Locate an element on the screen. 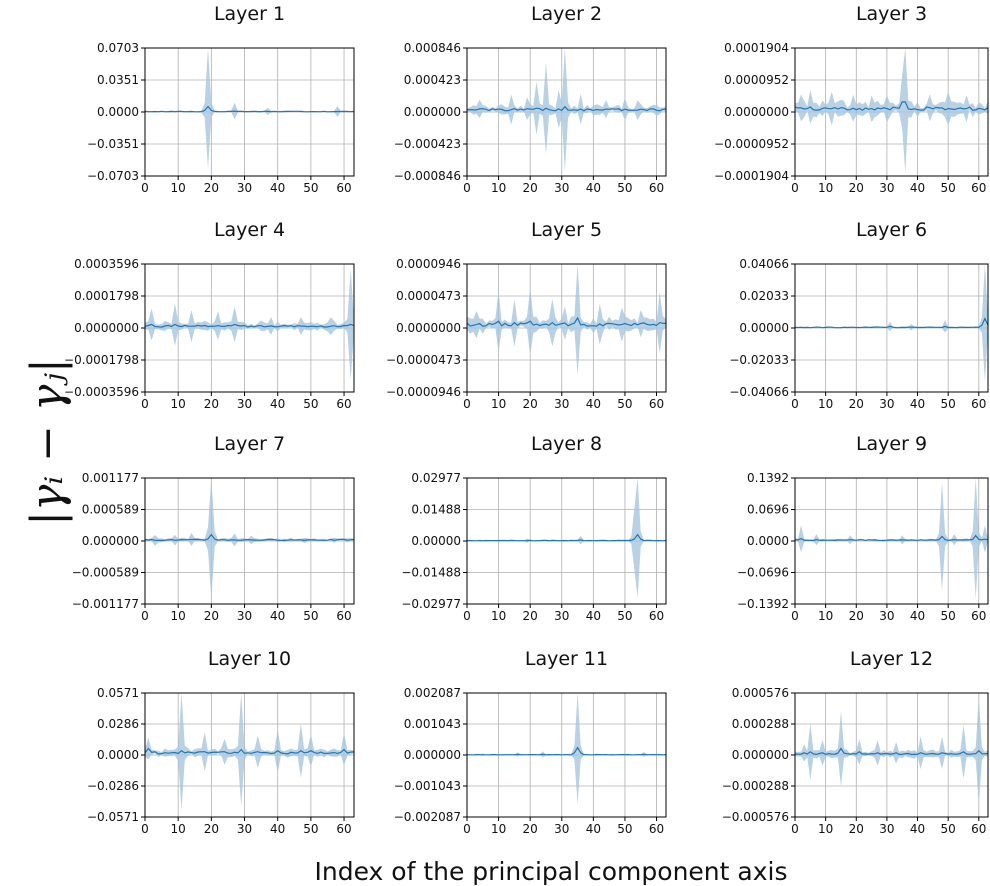 This screenshot has width=990, height=886. y-tick-label: −0.0000473 is located at coordinates (423, 360).